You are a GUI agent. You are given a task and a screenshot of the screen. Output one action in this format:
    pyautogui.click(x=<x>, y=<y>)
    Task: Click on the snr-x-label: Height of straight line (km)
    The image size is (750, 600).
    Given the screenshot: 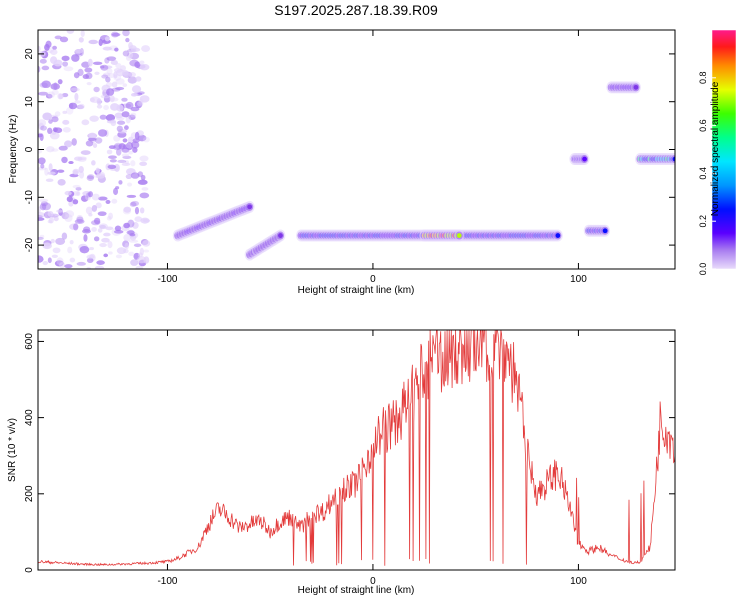 What is the action you would take?
    pyautogui.click(x=356, y=590)
    